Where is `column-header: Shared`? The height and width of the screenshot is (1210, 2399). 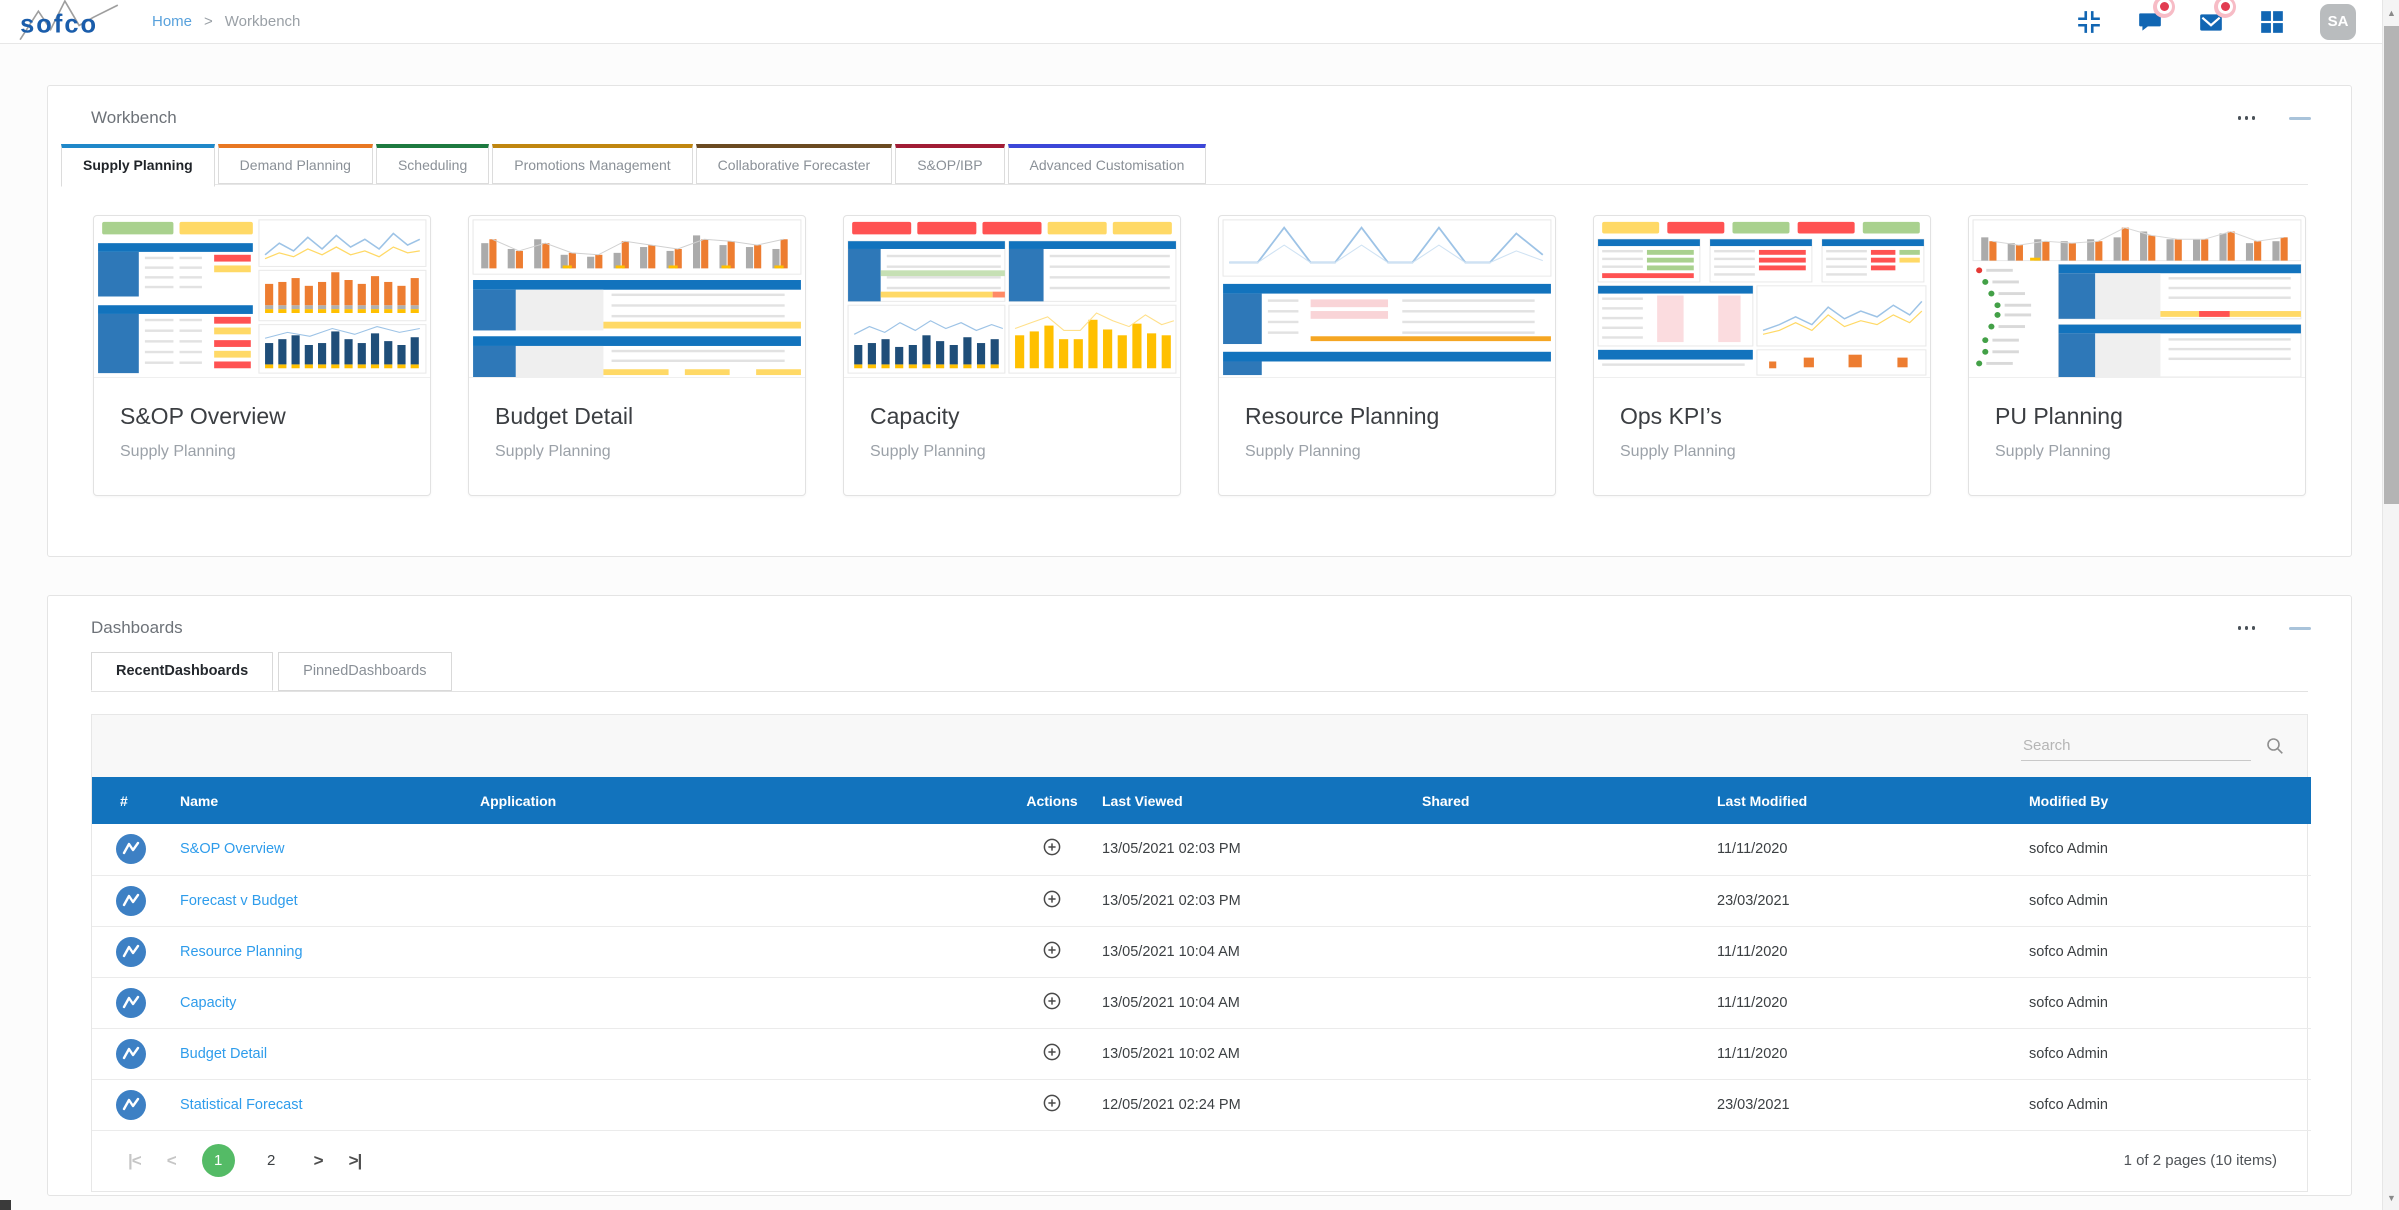
column-header: Shared is located at coordinates (1569, 800).